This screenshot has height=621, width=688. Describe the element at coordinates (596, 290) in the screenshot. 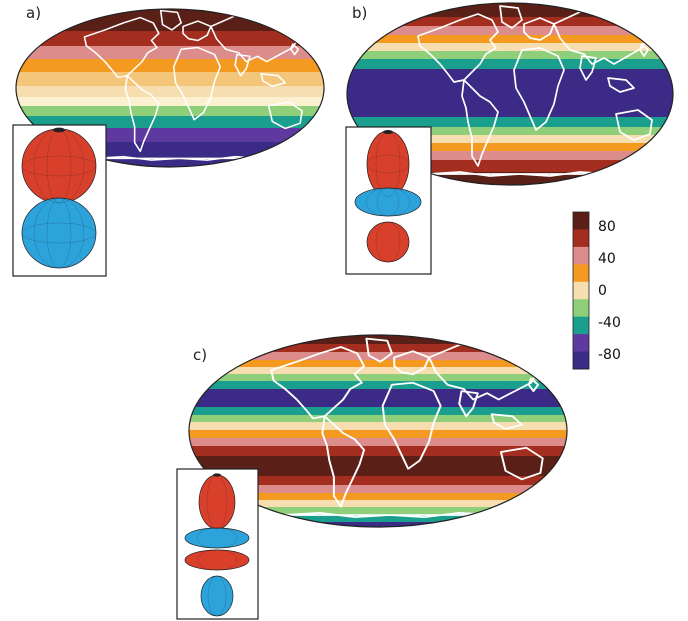

I see `colorbar: 80 40 0 -40 -80` at that location.